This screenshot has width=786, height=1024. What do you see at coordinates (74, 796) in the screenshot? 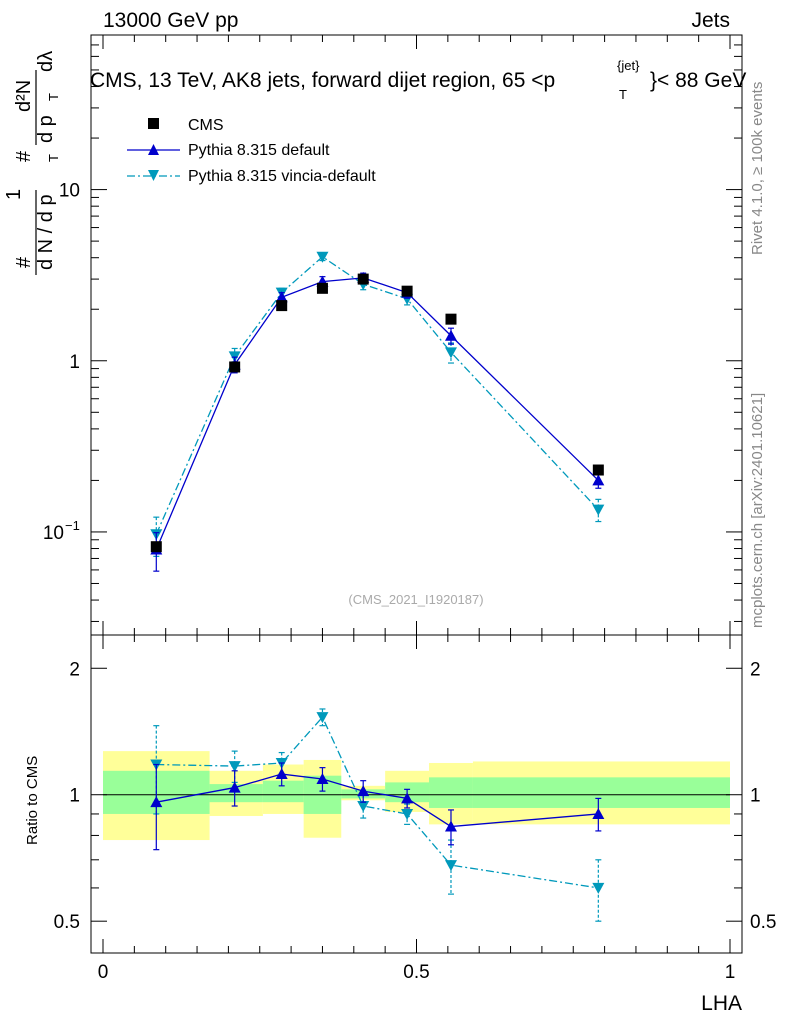
I see `ratio-y-tick-label: 1` at bounding box center [74, 796].